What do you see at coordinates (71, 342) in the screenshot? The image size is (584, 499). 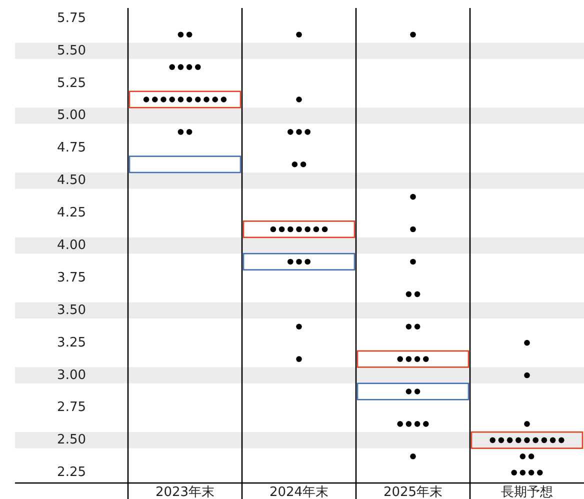 I see `y-tick-label: 3.25` at bounding box center [71, 342].